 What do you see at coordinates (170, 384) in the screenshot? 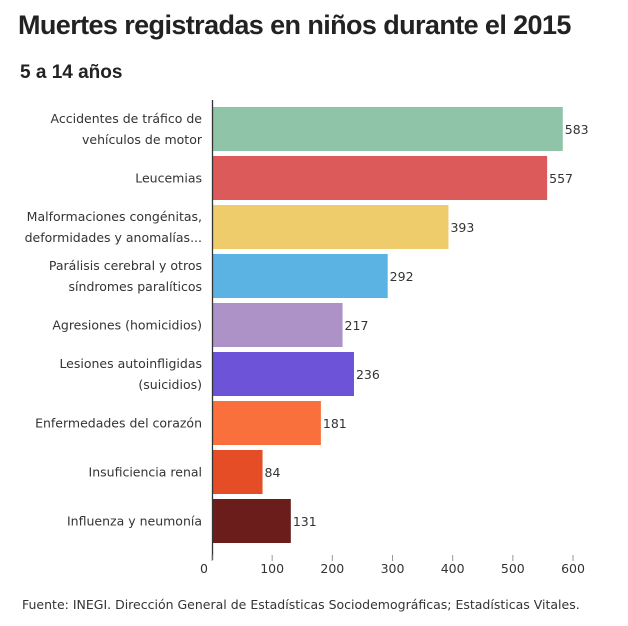
I see `category-label-5-line-1: (suicidios)` at bounding box center [170, 384].